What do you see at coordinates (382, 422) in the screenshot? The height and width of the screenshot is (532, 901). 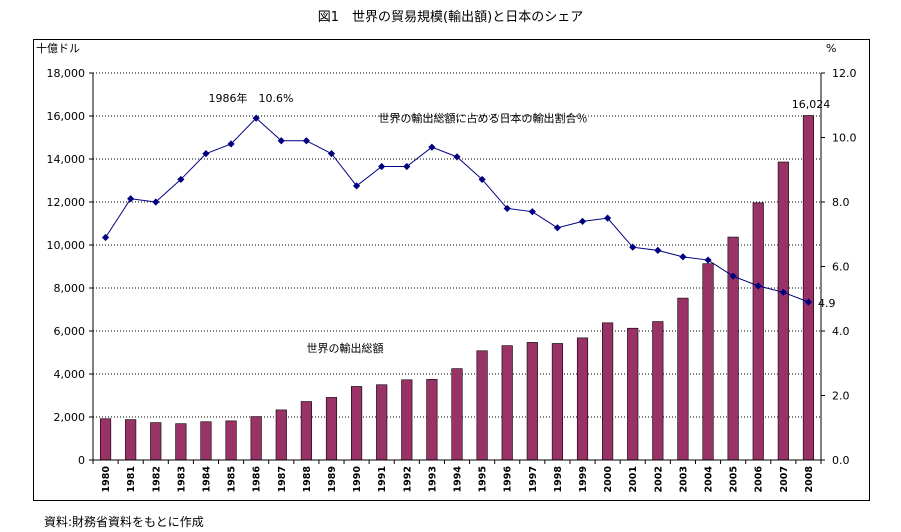 I see `bar-1991` at bounding box center [382, 422].